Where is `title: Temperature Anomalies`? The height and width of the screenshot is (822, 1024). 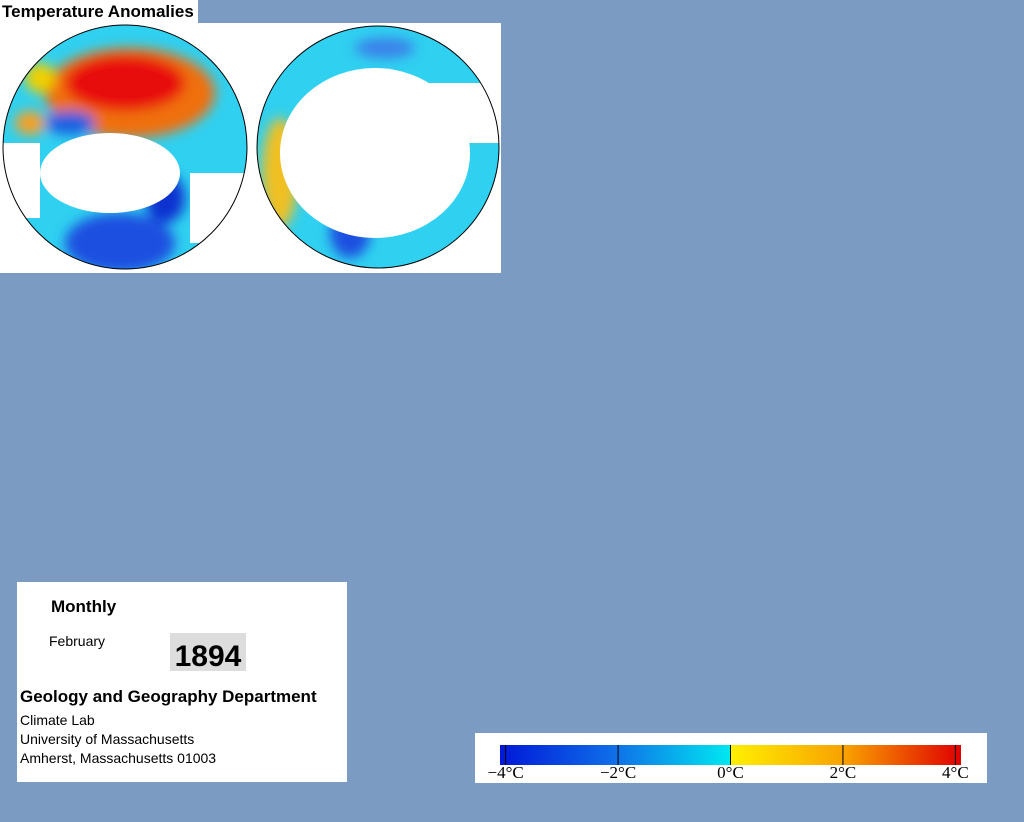 title: Temperature Anomalies is located at coordinates (99, 11).